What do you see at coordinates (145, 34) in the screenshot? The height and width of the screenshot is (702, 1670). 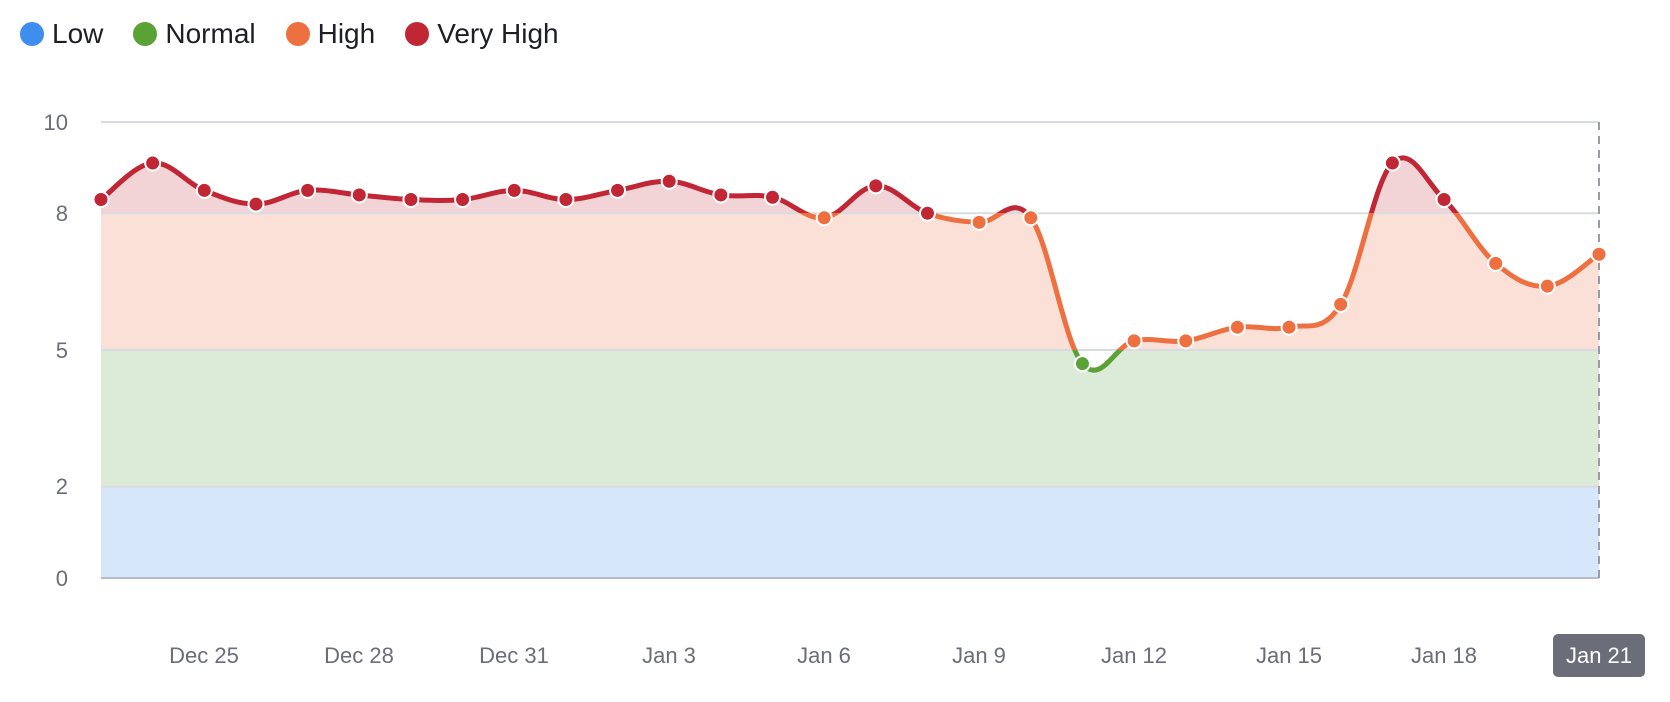 I see `legend-dot-normal-icon` at bounding box center [145, 34].